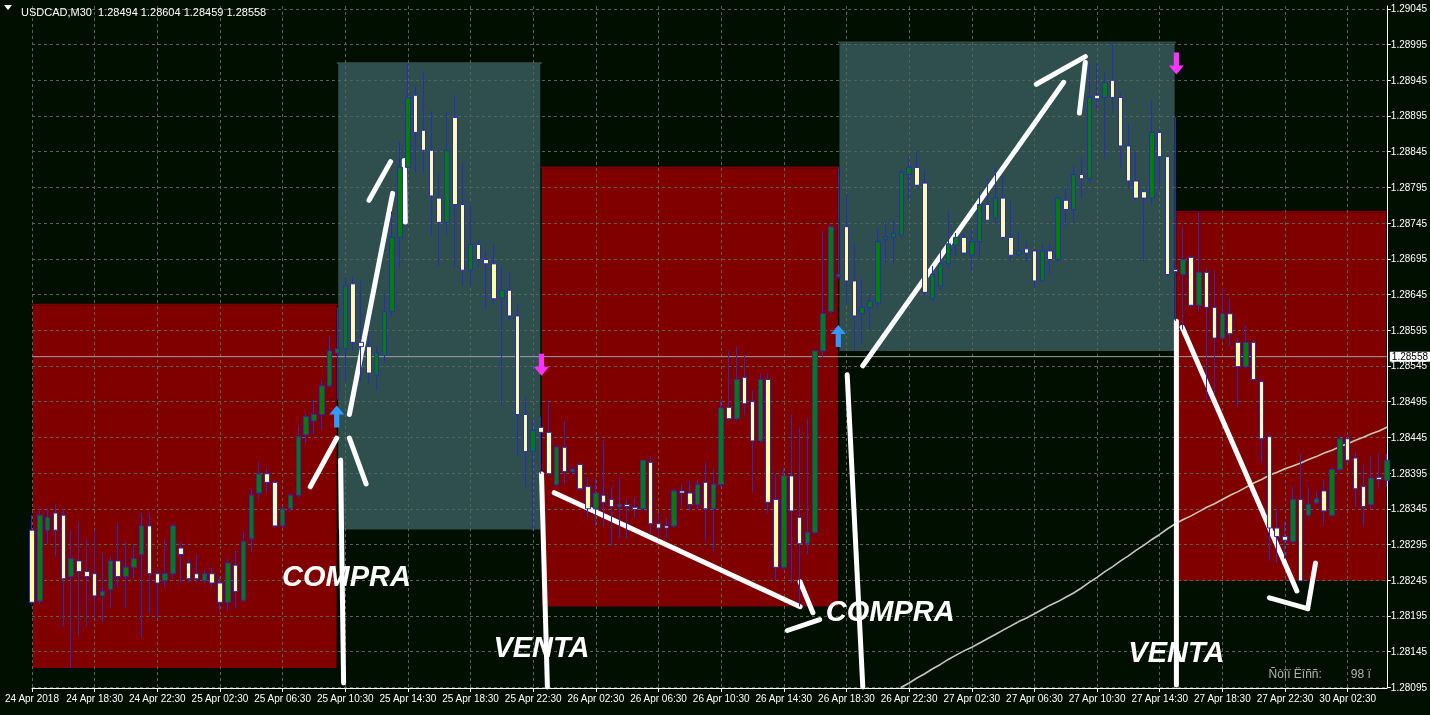 This screenshot has height=715, width=1430. I want to click on x-tick-label: 26 Apr 18:30, so click(847, 698).